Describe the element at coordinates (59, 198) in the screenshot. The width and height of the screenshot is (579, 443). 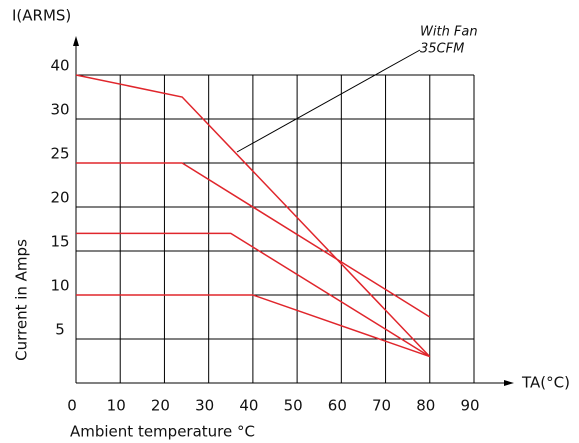
I see `y-tick-label: 20` at that location.